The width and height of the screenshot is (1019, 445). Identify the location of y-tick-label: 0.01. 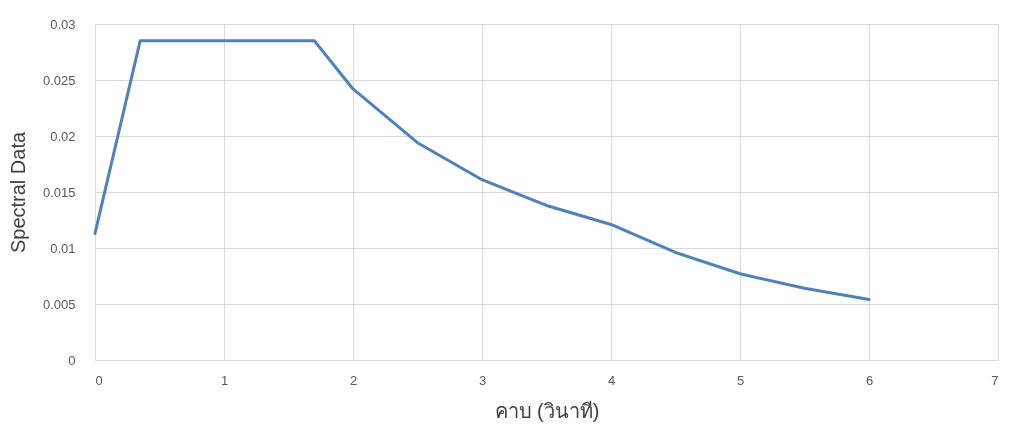
(63, 248).